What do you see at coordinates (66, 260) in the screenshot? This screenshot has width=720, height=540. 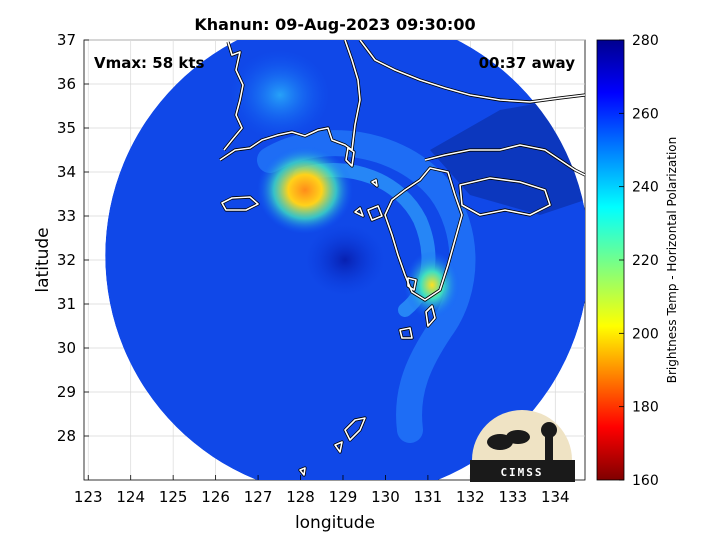 I see `y-tick-label: 32` at bounding box center [66, 260].